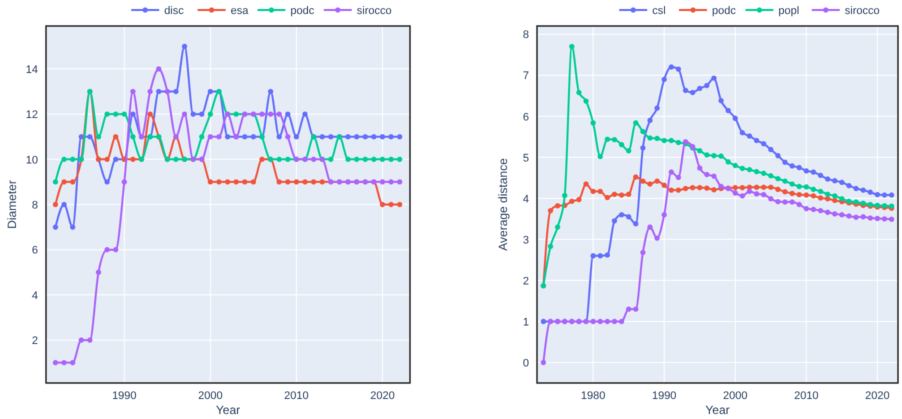 Image resolution: width=902 pixels, height=419 pixels. I want to click on y-tick-label: 8, so click(35, 206).